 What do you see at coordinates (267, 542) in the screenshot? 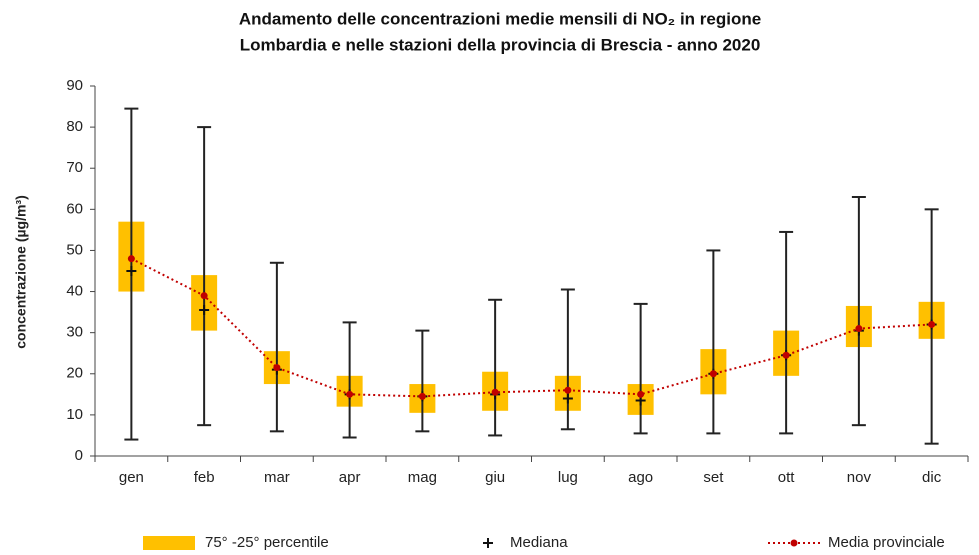
I see `legend-label: 75° -25° percentile` at bounding box center [267, 542].